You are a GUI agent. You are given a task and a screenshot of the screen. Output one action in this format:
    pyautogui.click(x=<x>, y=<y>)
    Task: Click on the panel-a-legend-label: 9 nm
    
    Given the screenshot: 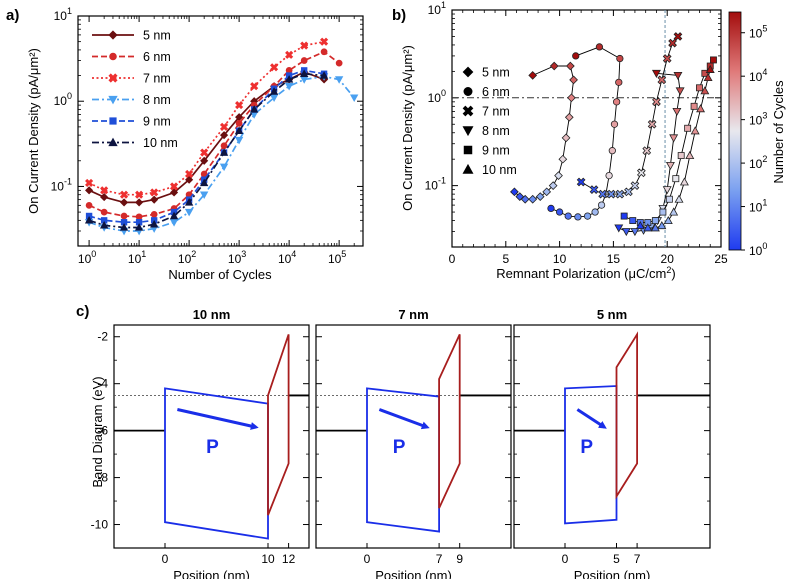 What is the action you would take?
    pyautogui.click(x=157, y=122)
    